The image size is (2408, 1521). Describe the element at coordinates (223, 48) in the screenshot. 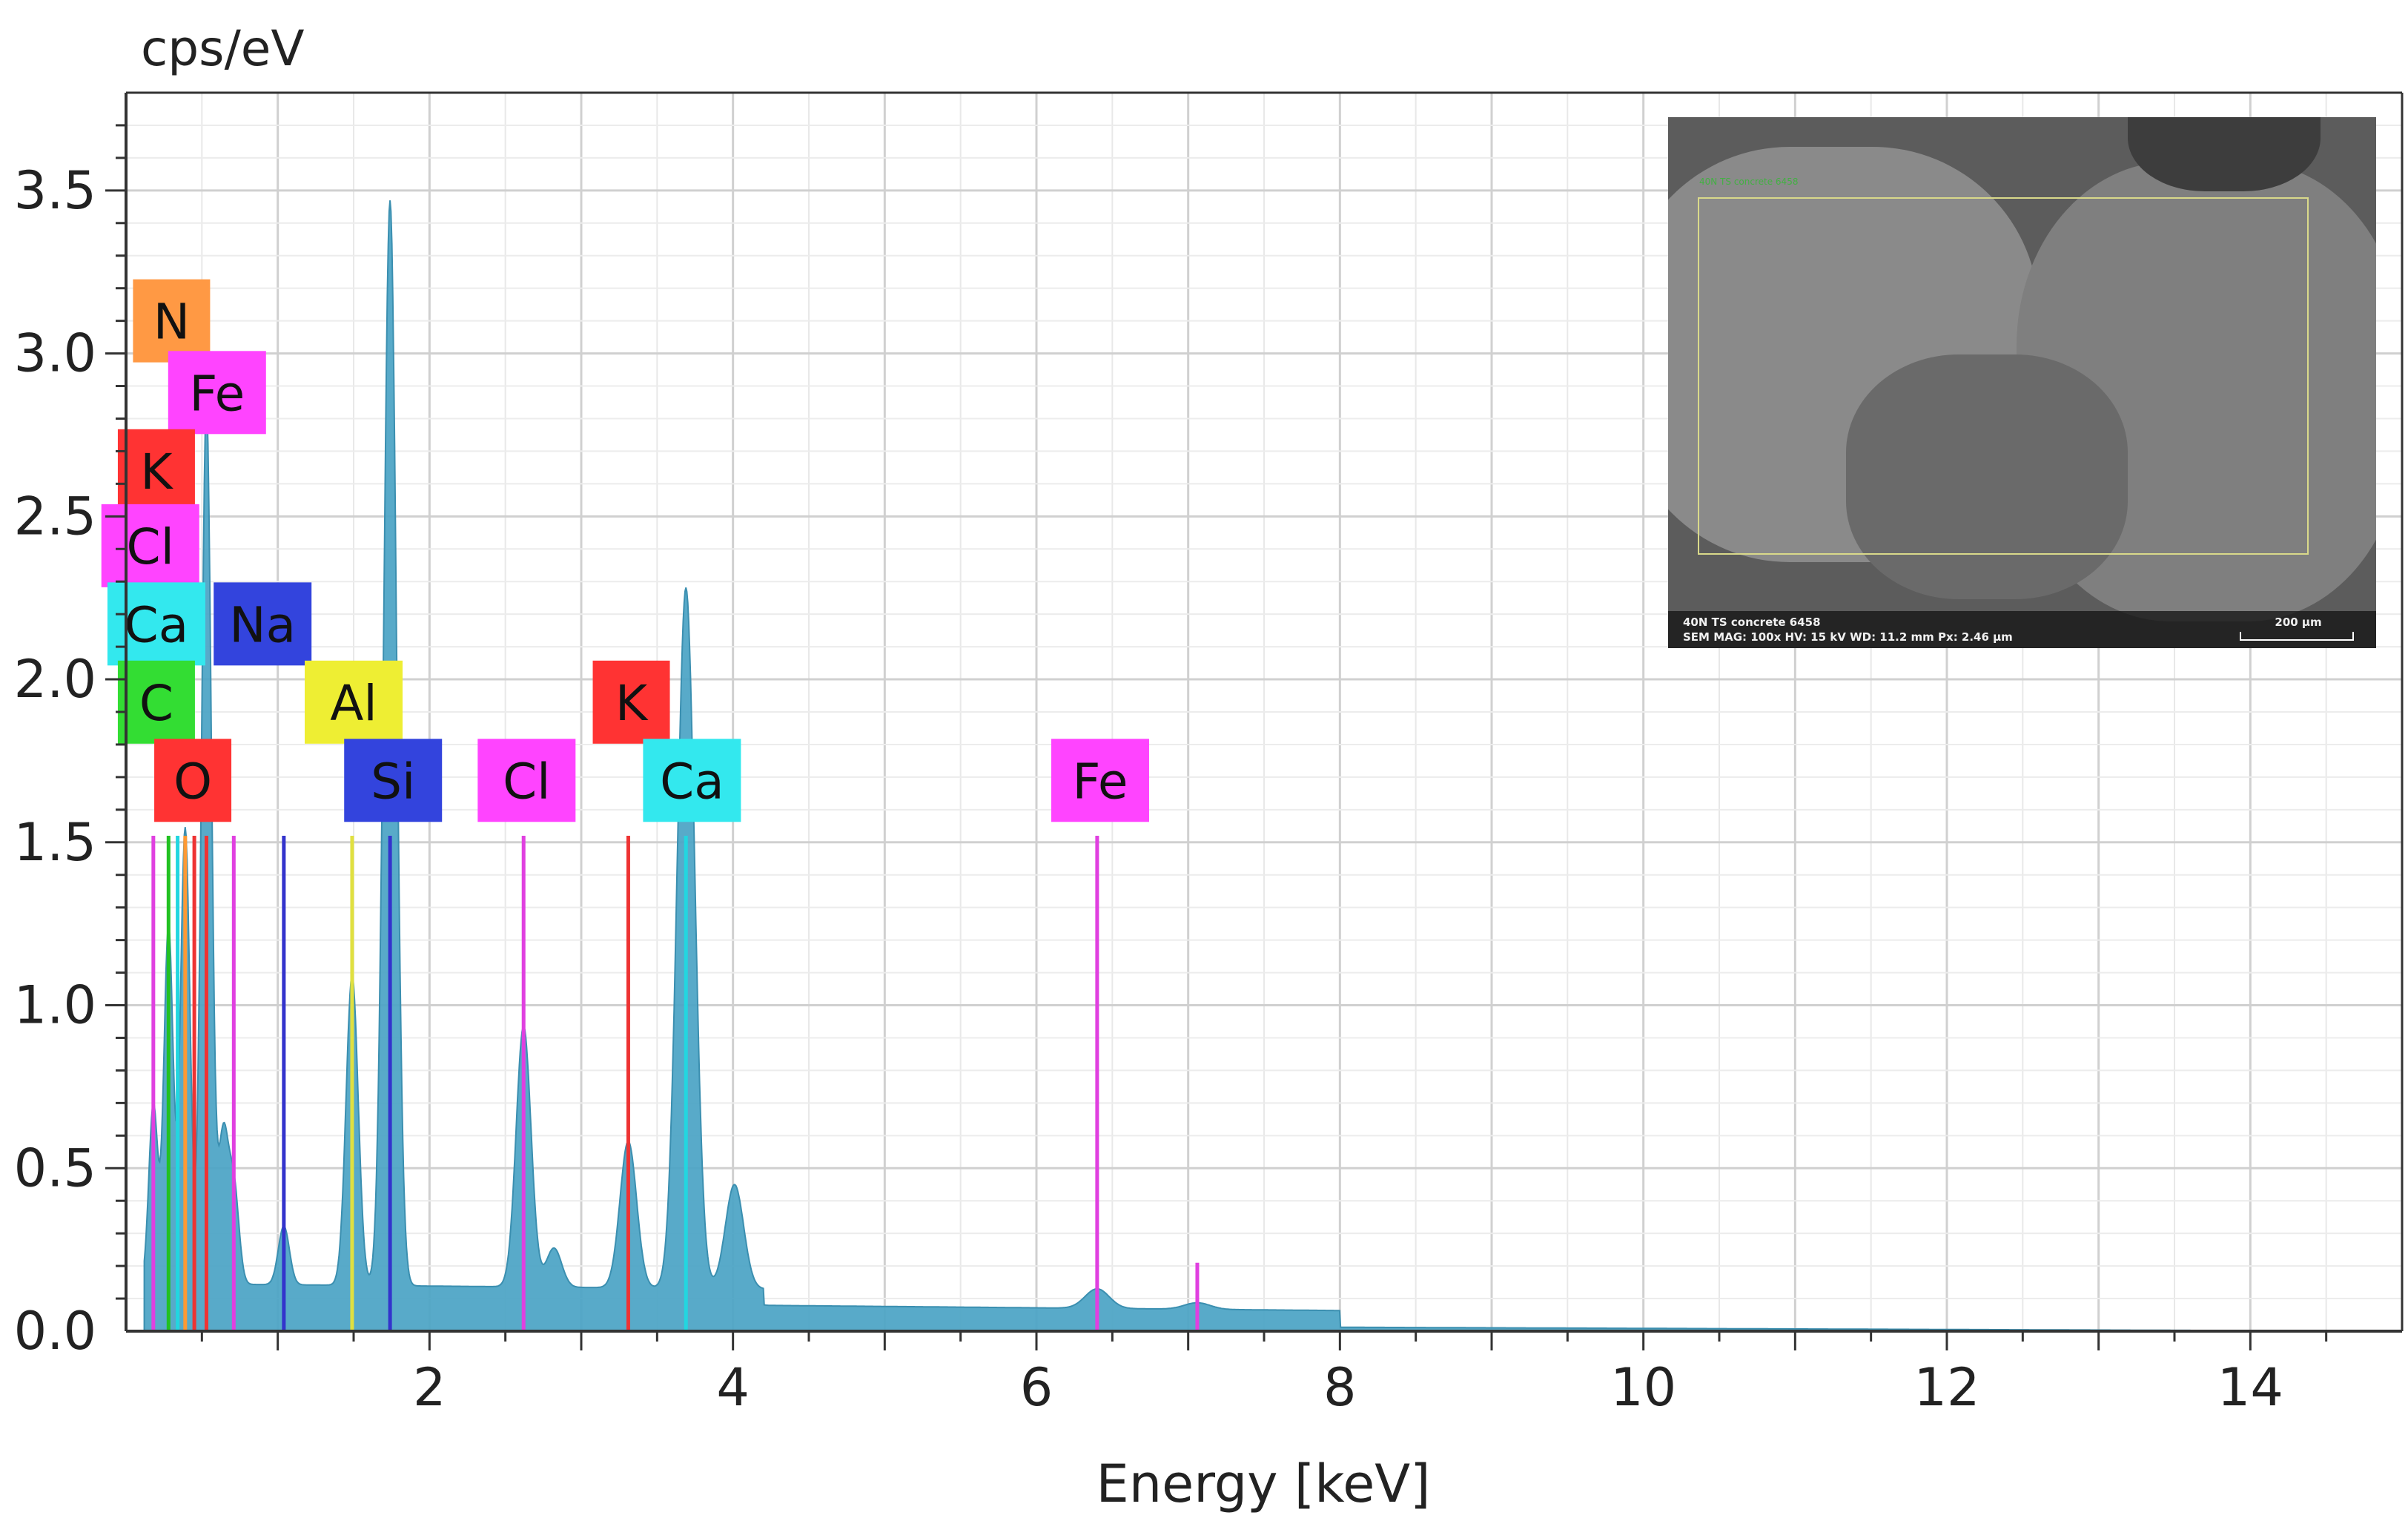

I see `y-axis-label: cps/eV` at that location.